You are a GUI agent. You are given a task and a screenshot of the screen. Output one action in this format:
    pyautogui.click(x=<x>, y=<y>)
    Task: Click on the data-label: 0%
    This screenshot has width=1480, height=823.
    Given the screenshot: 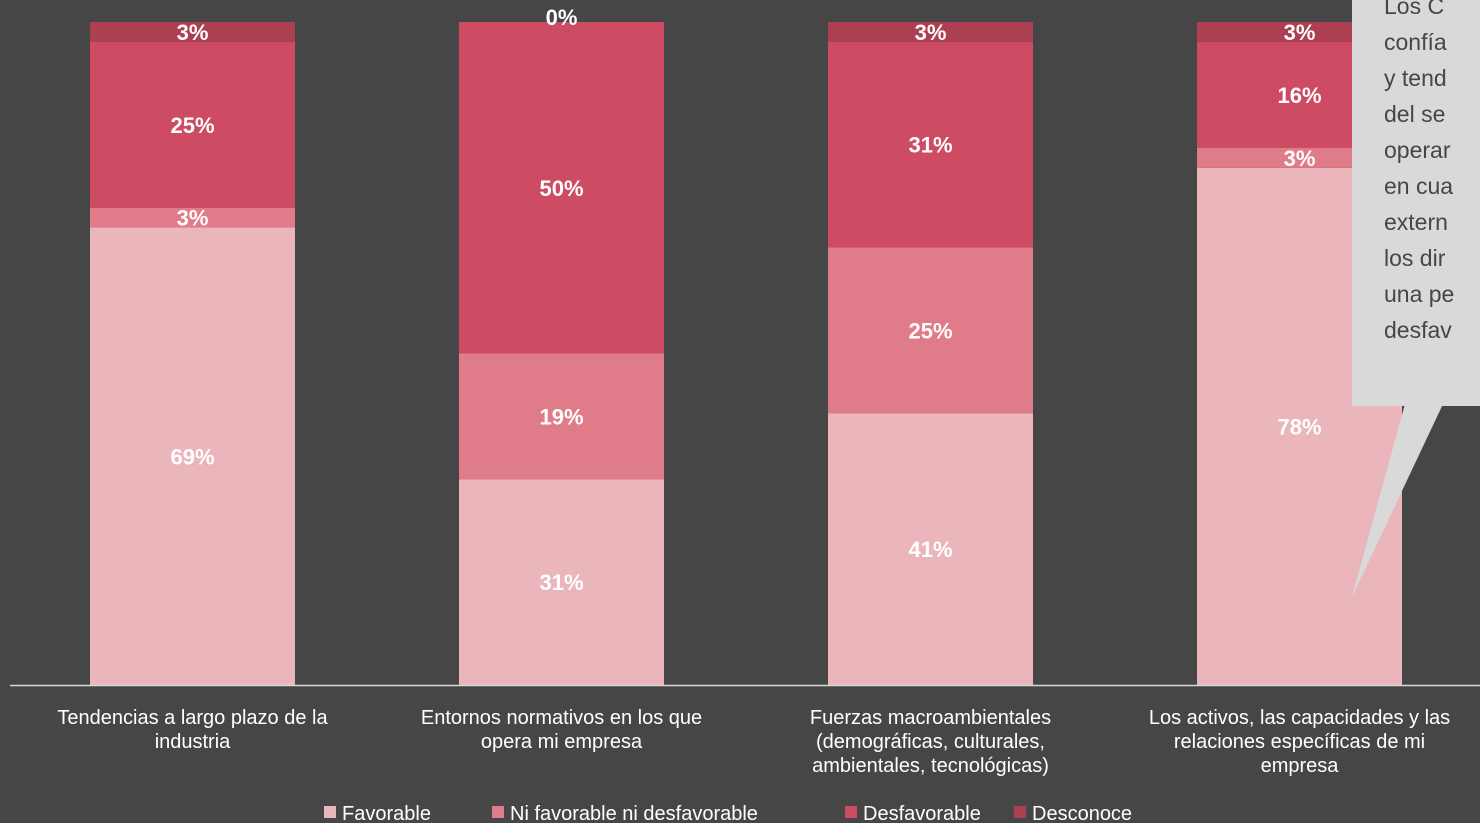 What is the action you would take?
    pyautogui.click(x=562, y=17)
    